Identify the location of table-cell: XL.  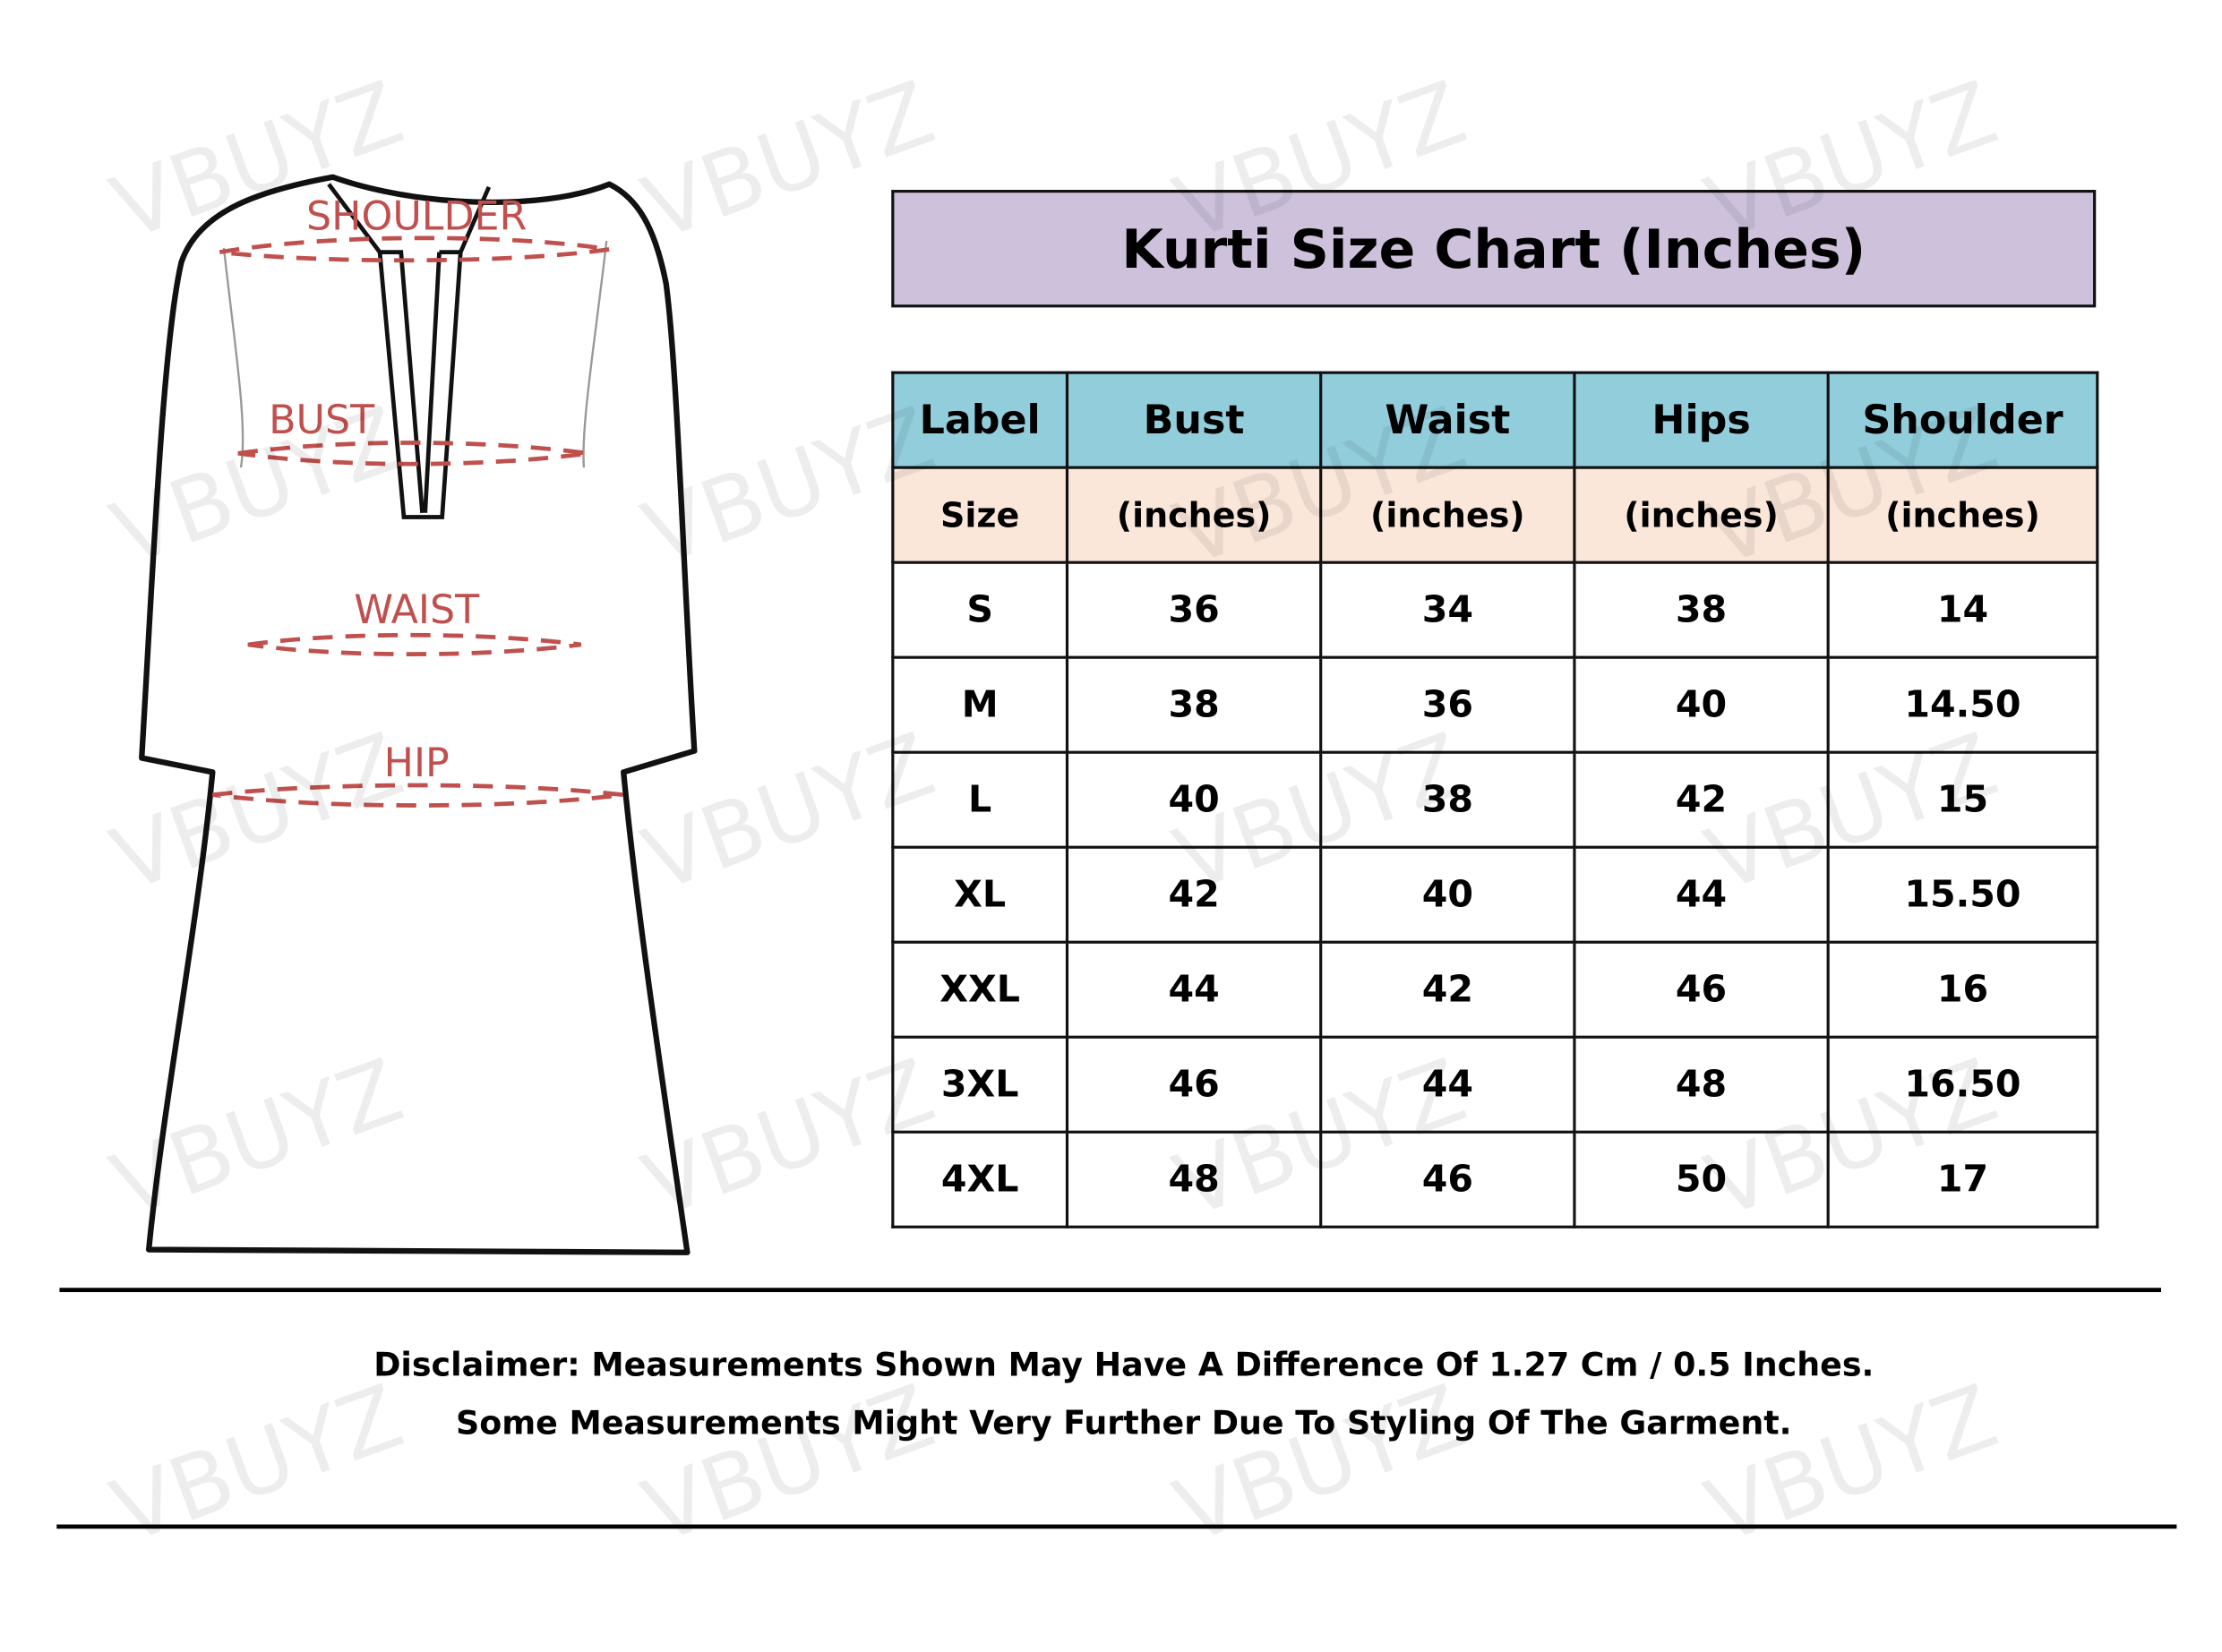
(980, 894).